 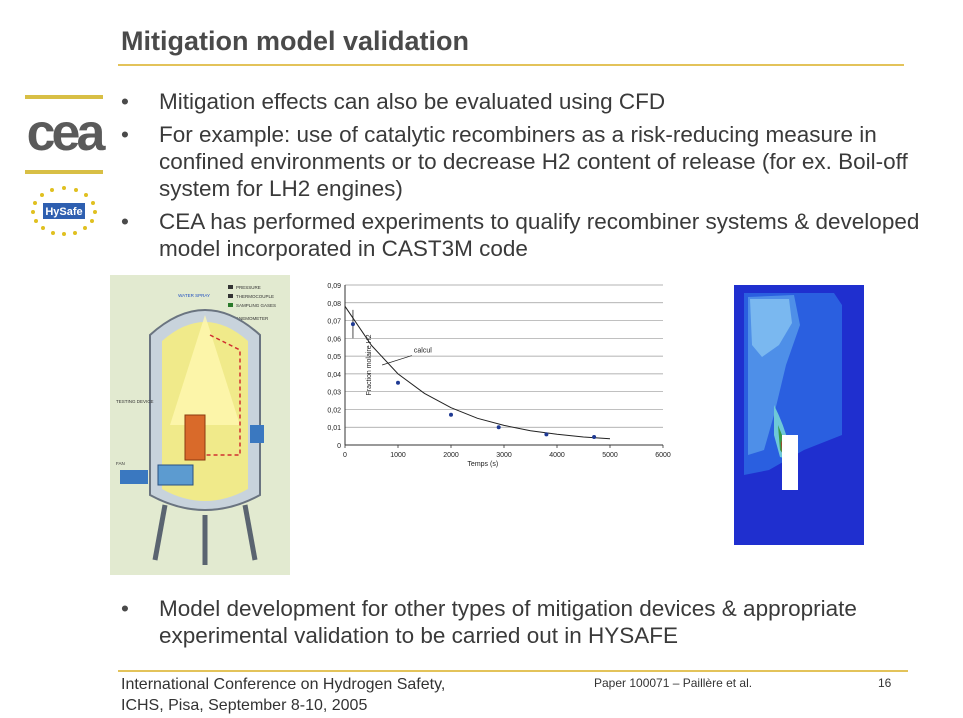 What do you see at coordinates (334, 304) in the screenshot?
I see `y-tick-label: 0,08` at bounding box center [334, 304].